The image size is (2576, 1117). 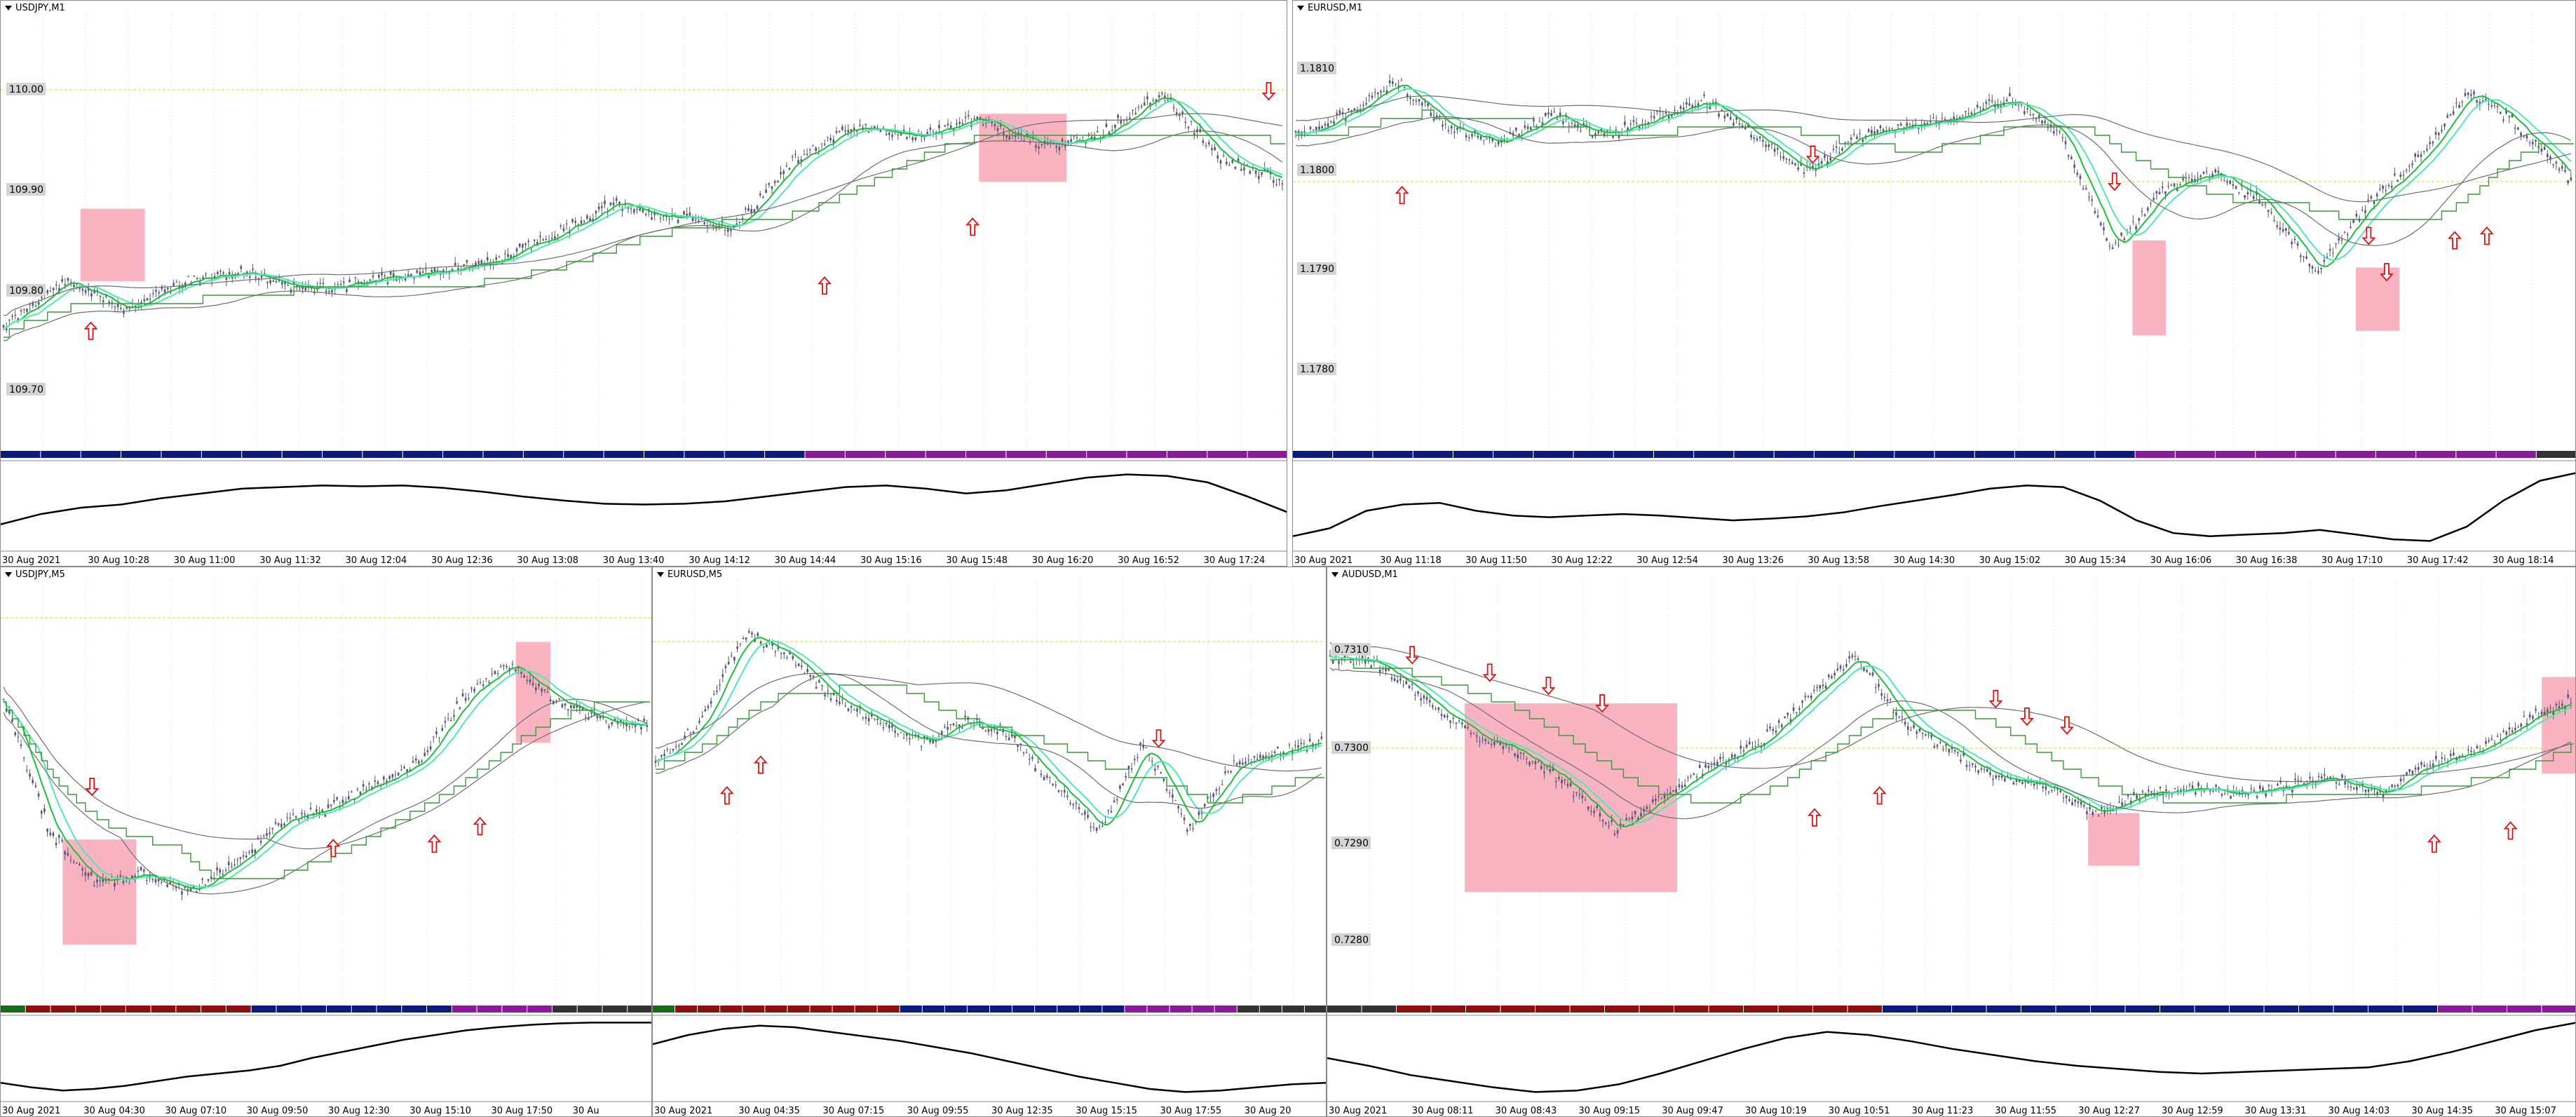 What do you see at coordinates (290, 560) in the screenshot?
I see `time-axis-label: 30 Aug 11:32` at bounding box center [290, 560].